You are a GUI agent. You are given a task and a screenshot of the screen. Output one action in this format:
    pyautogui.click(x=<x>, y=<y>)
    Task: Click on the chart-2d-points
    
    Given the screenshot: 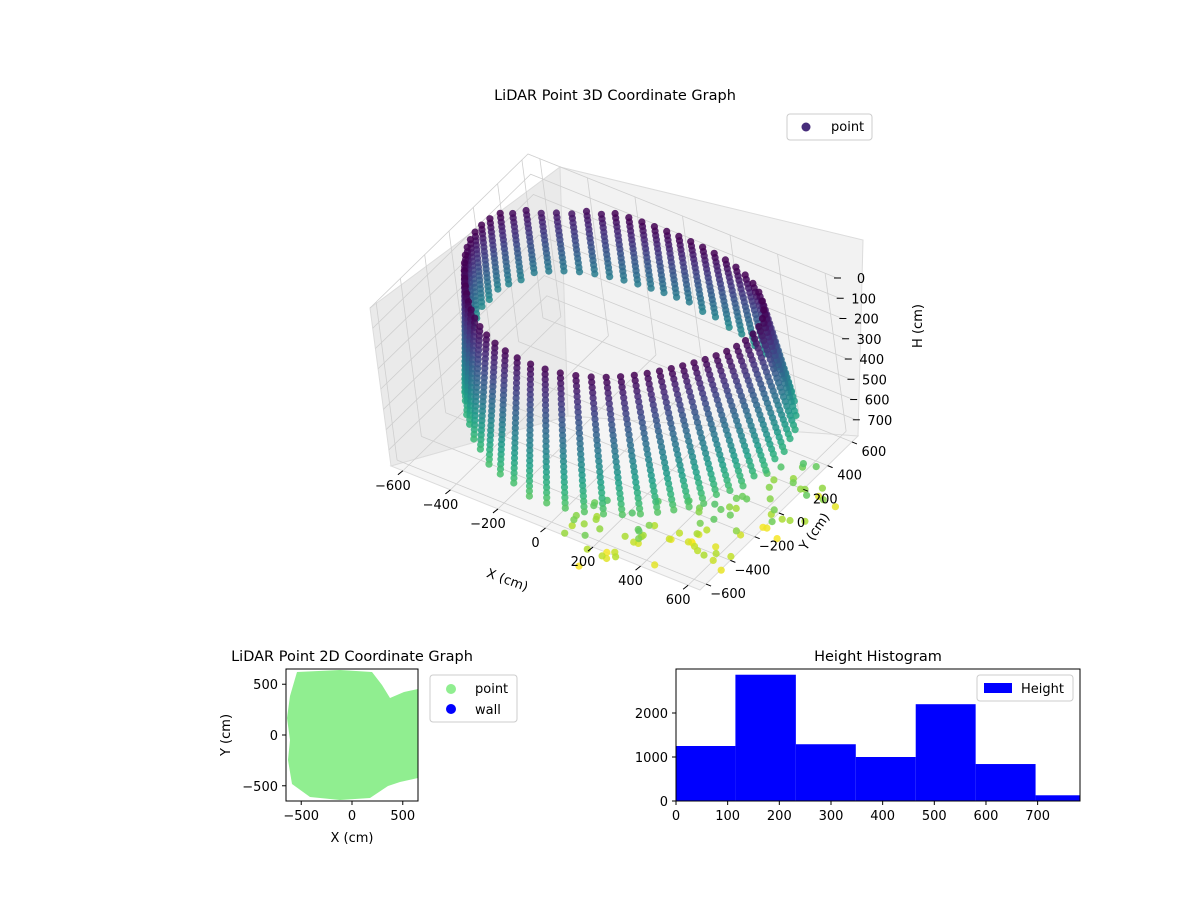 What is the action you would take?
    pyautogui.click(x=352, y=735)
    